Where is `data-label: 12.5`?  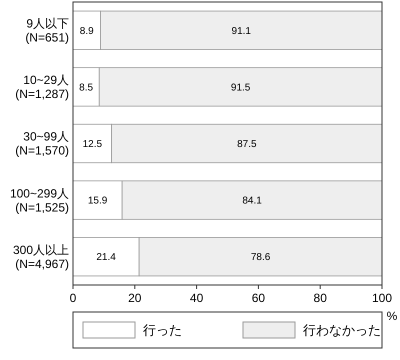 data-label: 12.5 is located at coordinates (92, 144).